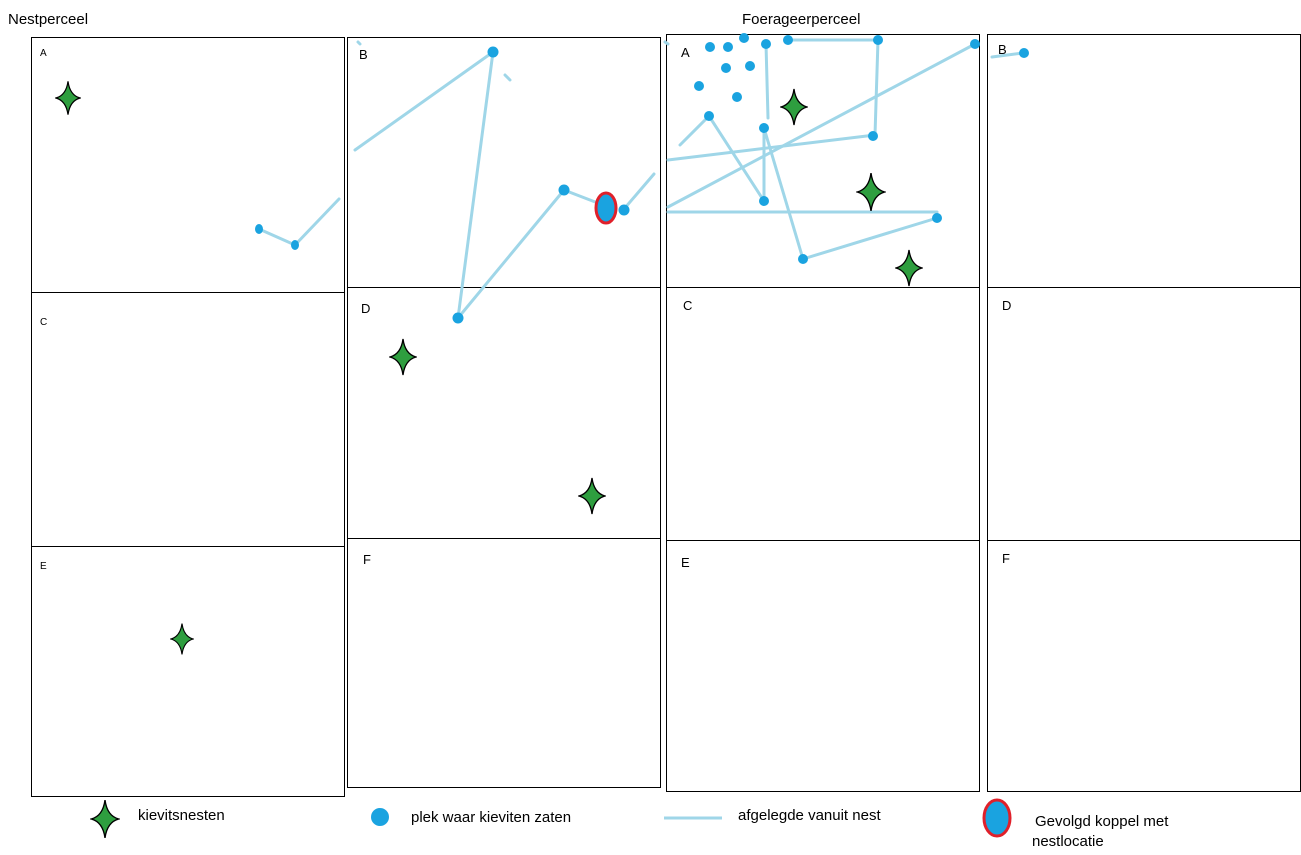 The height and width of the screenshot is (855, 1301). Describe the element at coordinates (801, 19) in the screenshot. I see `forage-plot-title: Foerageerperceel` at that location.